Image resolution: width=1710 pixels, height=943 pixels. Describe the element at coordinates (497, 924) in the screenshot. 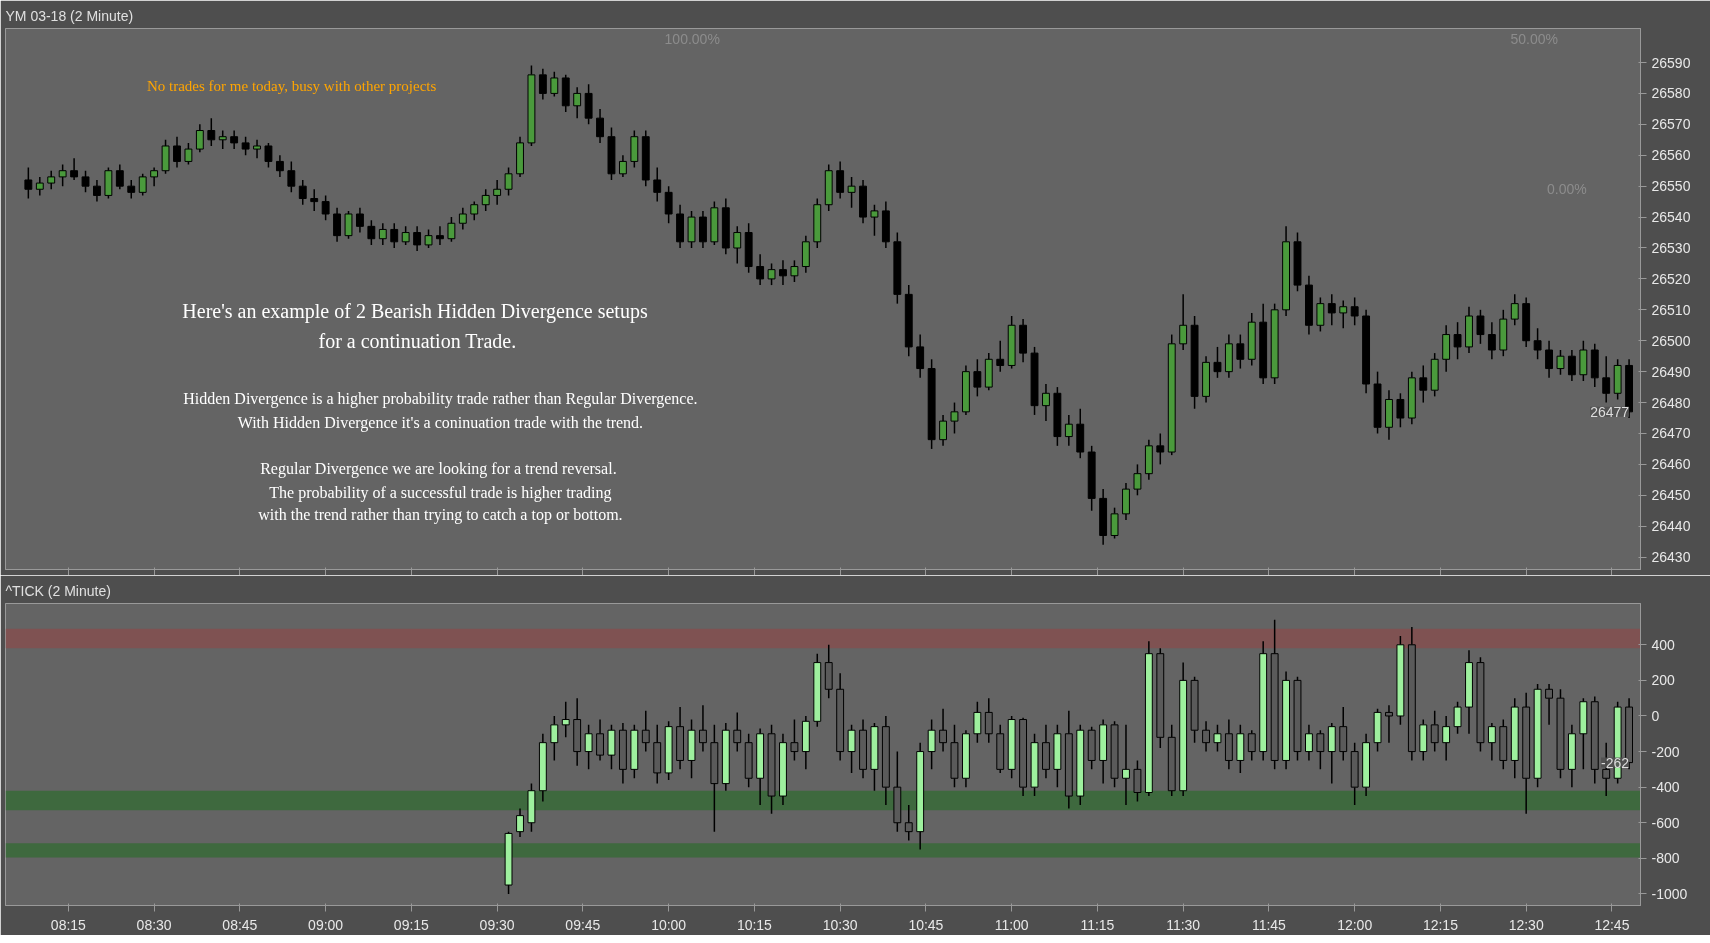

I see `x-tick-label: 09:30` at that location.